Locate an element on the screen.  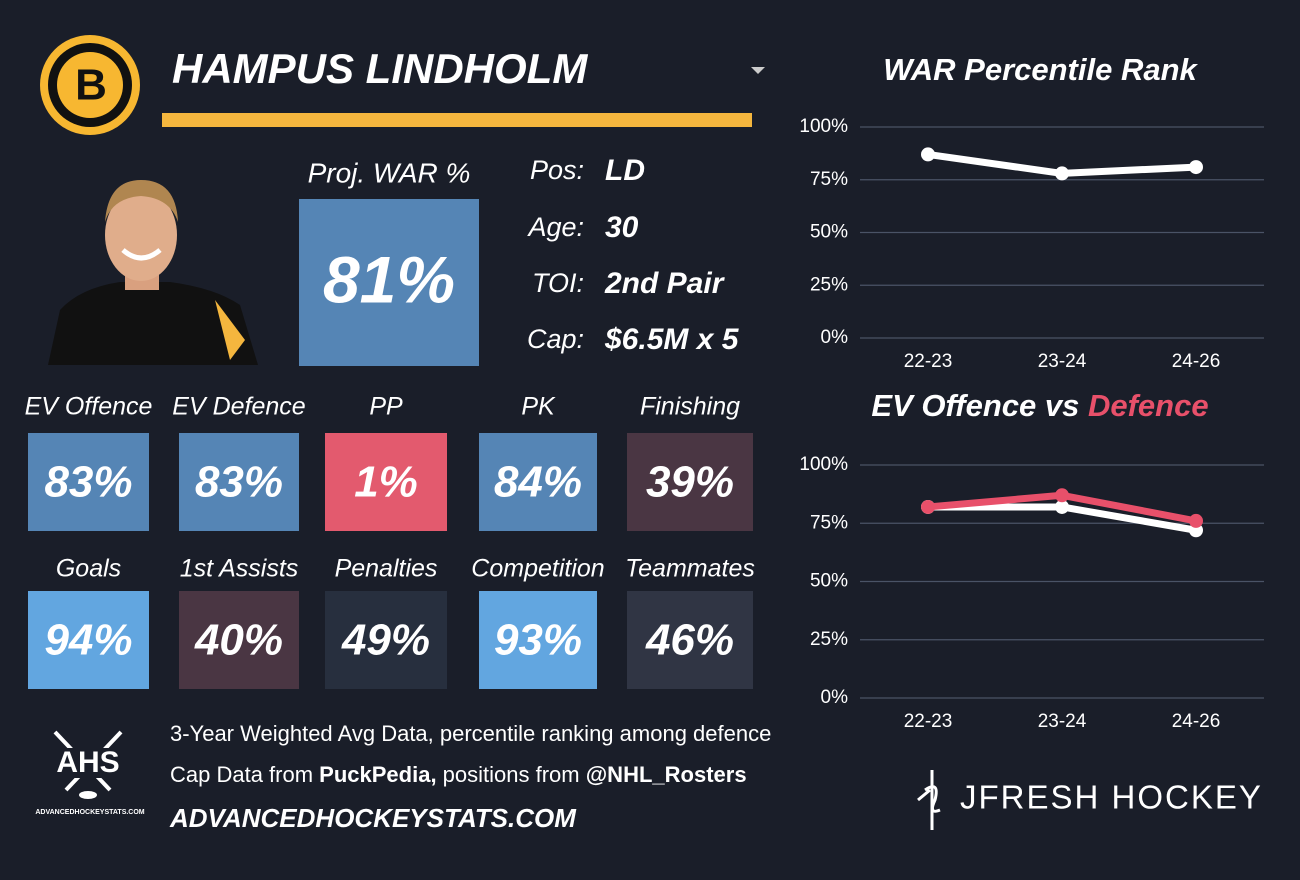
tile-value: 93% is located at coordinates (538, 640).